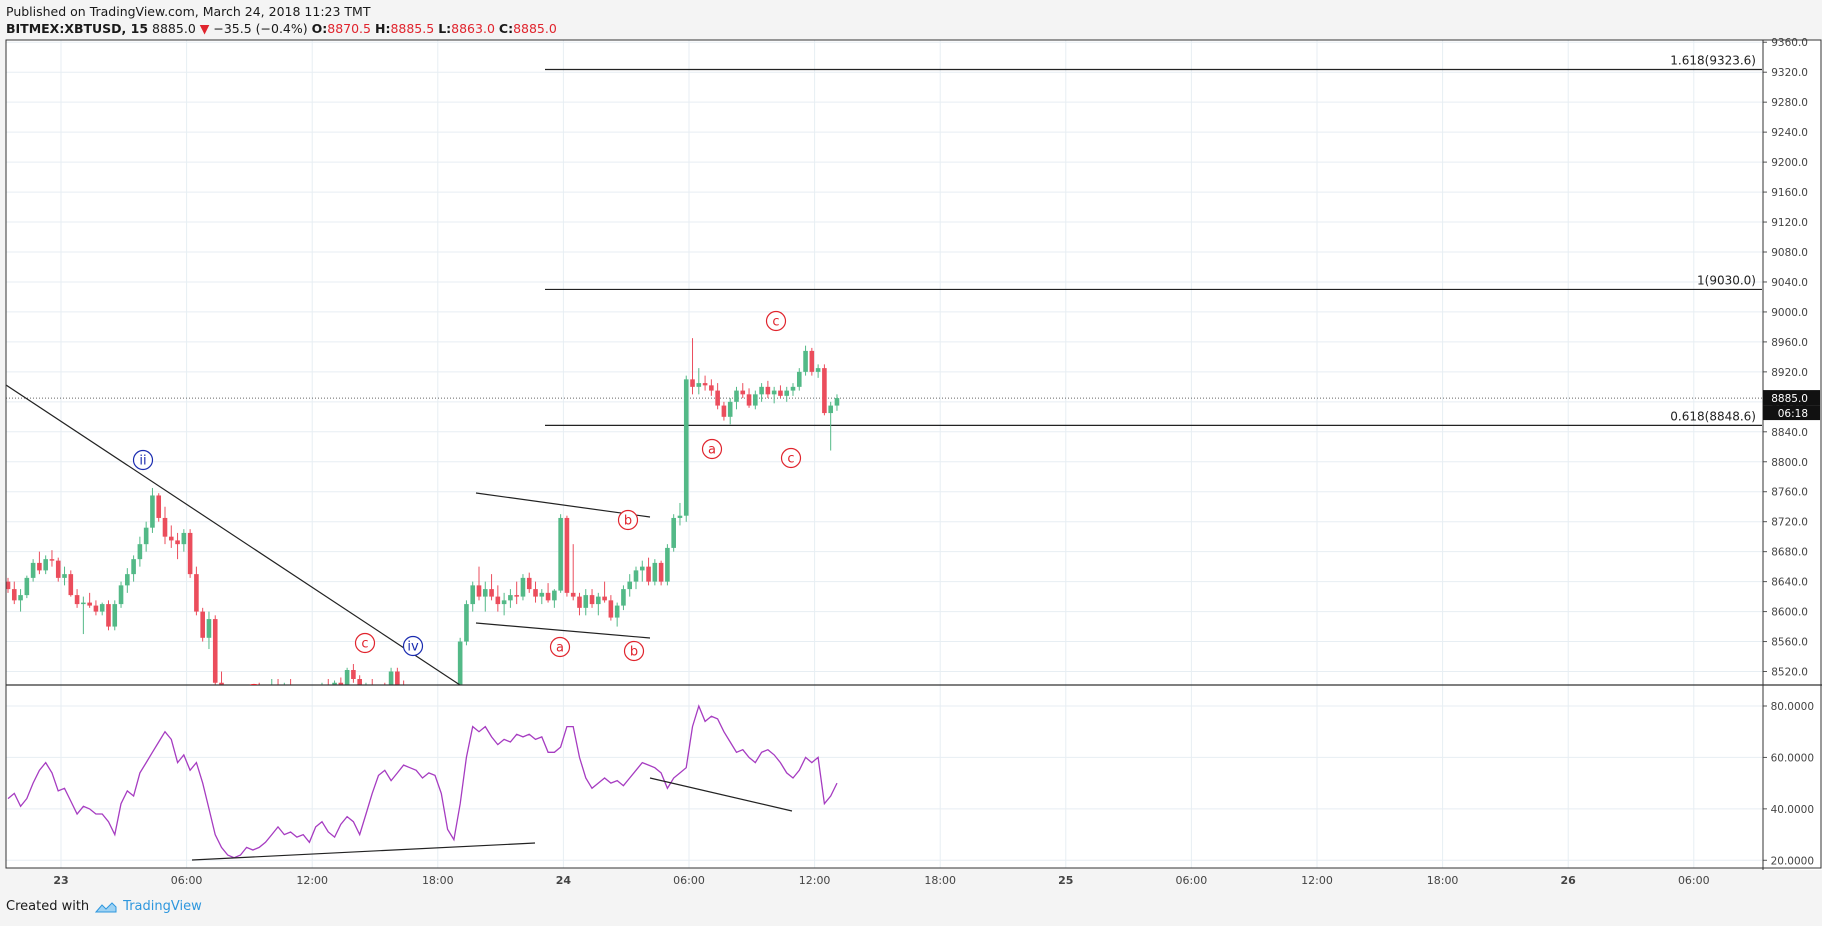 The height and width of the screenshot is (926, 1822). I want to click on price-tick-label: 8600.0, so click(1789, 613).